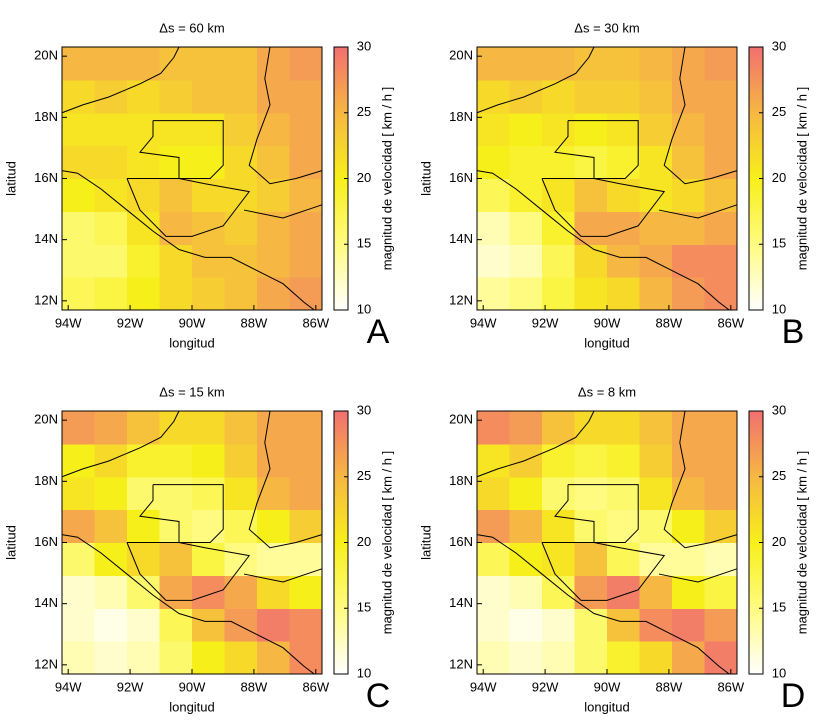  Describe the element at coordinates (364, 672) in the screenshot. I see `colorbar-tick-label: 10` at that location.